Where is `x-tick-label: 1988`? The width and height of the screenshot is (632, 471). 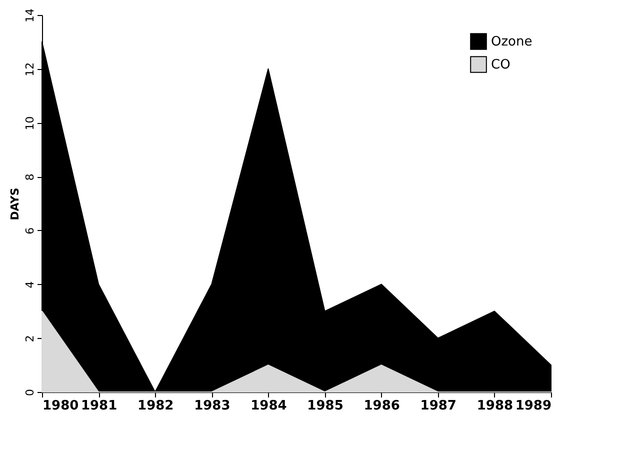 x-tick-label: 1988 is located at coordinates (495, 406).